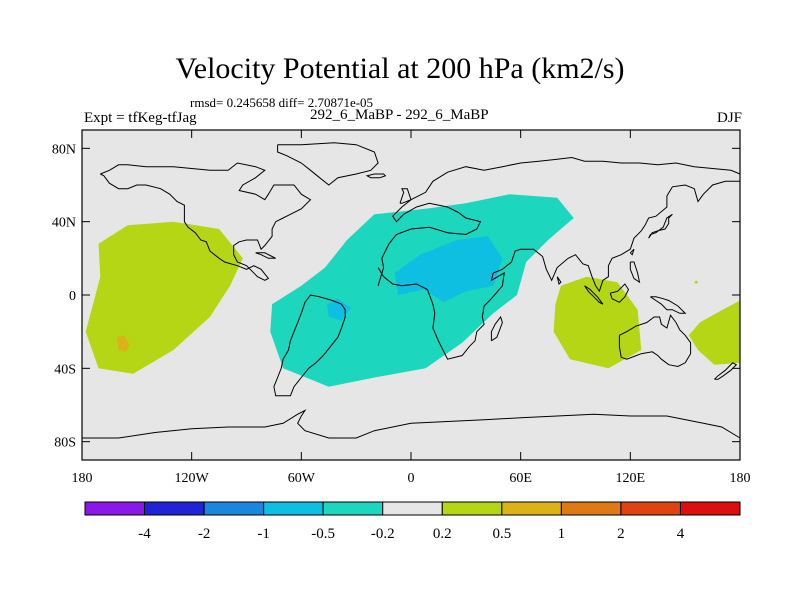 This screenshot has width=800, height=600. What do you see at coordinates (729, 118) in the screenshot?
I see `season-label: DJF` at bounding box center [729, 118].